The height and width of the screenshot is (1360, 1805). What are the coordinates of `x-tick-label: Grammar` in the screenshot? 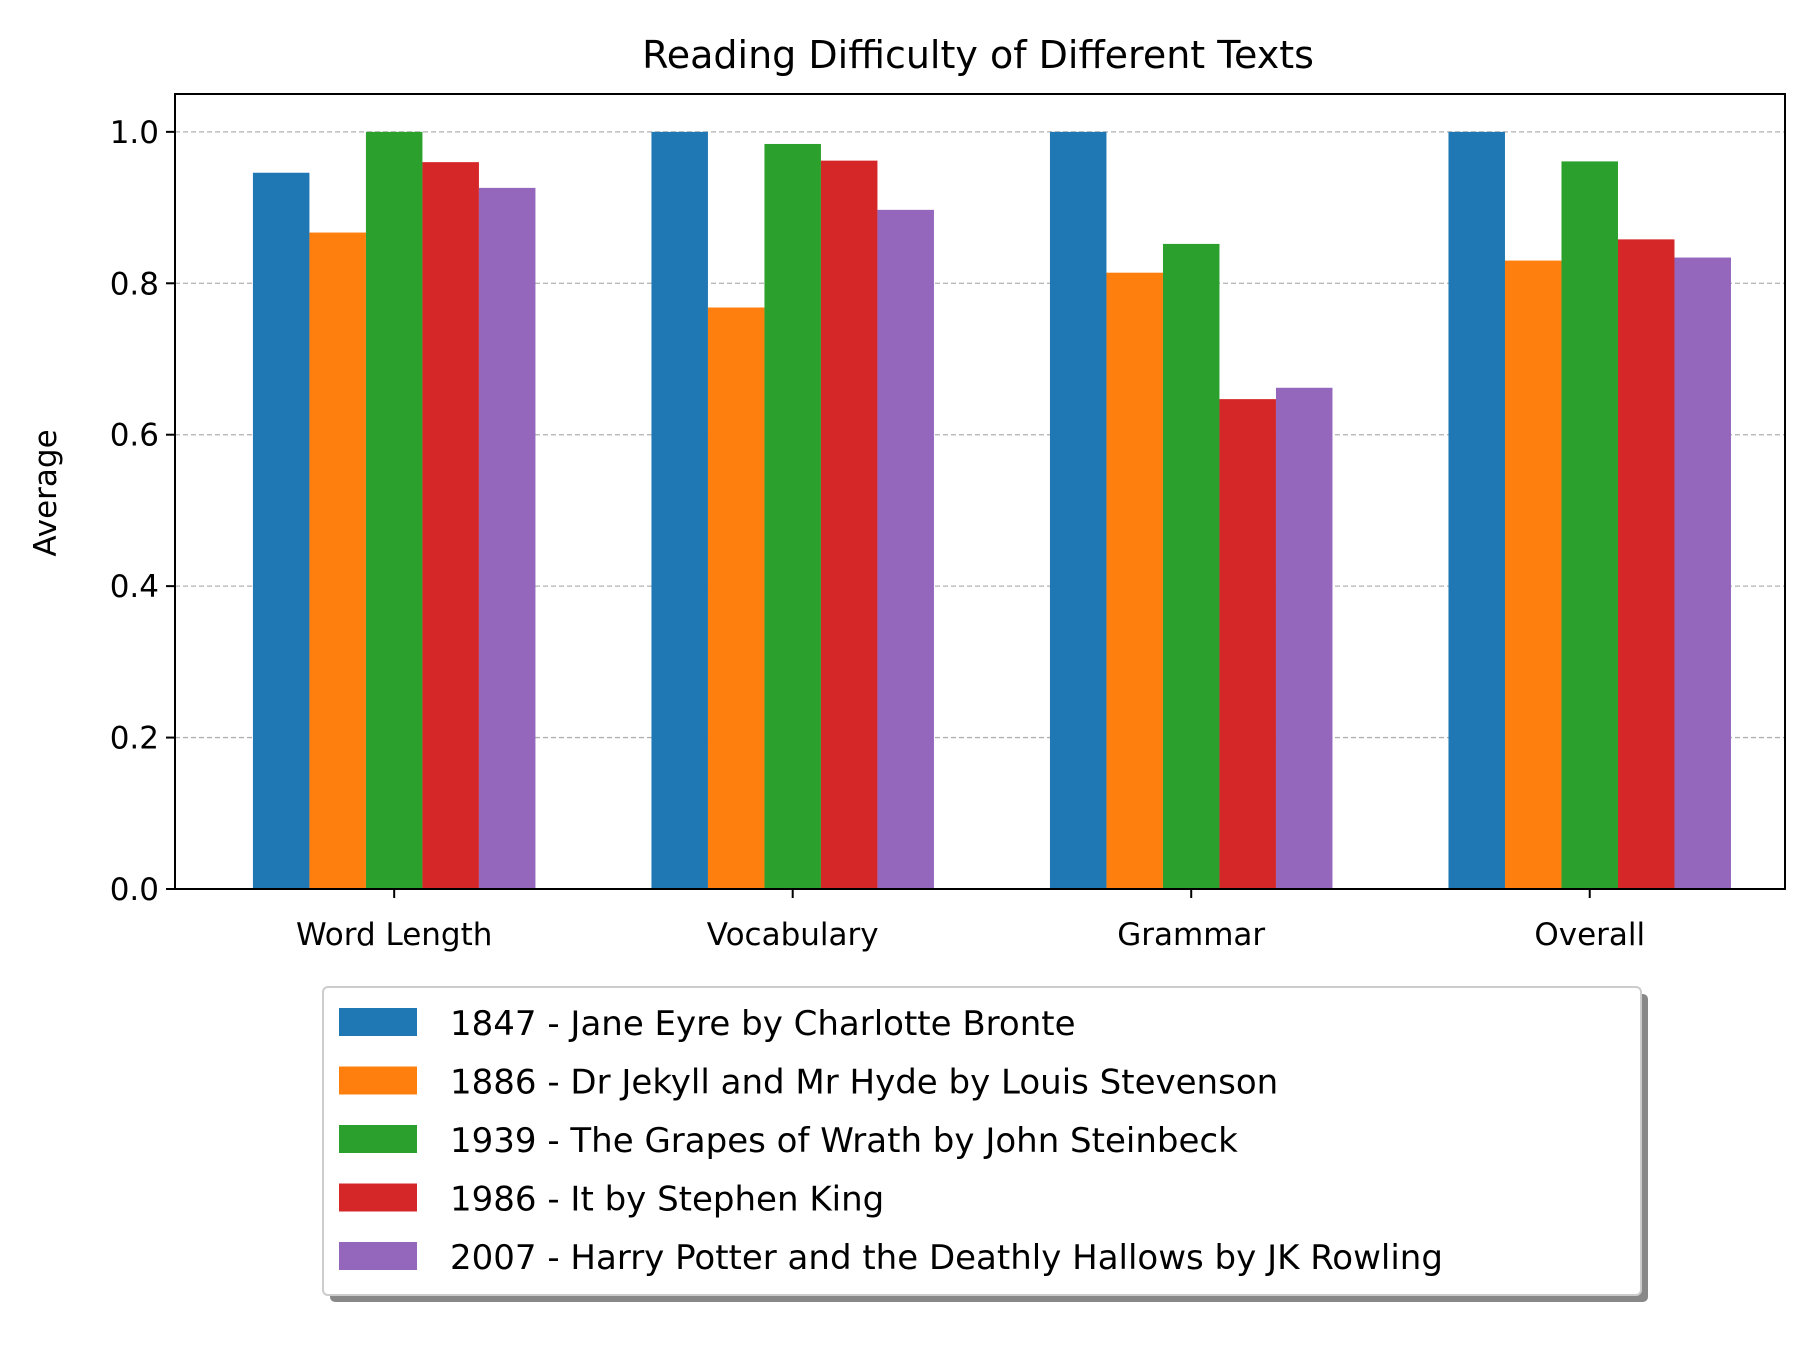 It's located at (1191, 935).